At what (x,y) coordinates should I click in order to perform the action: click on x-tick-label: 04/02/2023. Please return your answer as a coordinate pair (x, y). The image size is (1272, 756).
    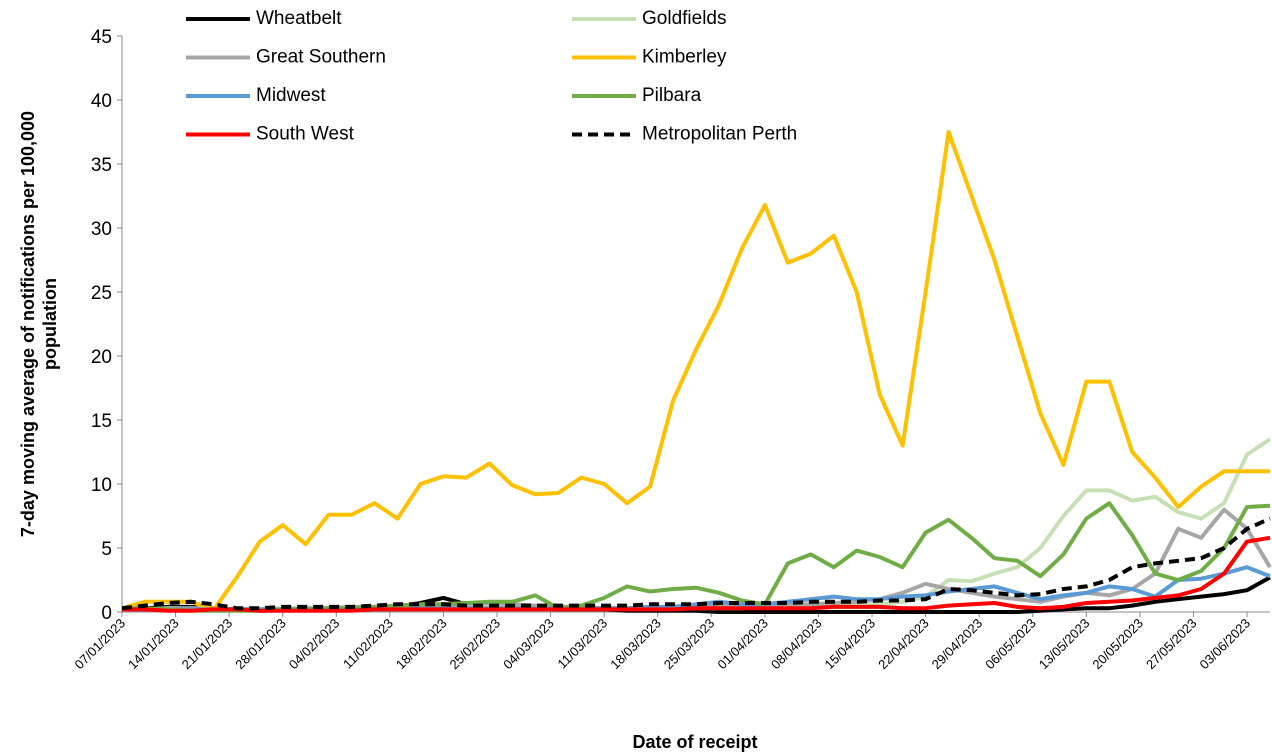
    Looking at the image, I should click on (314, 644).